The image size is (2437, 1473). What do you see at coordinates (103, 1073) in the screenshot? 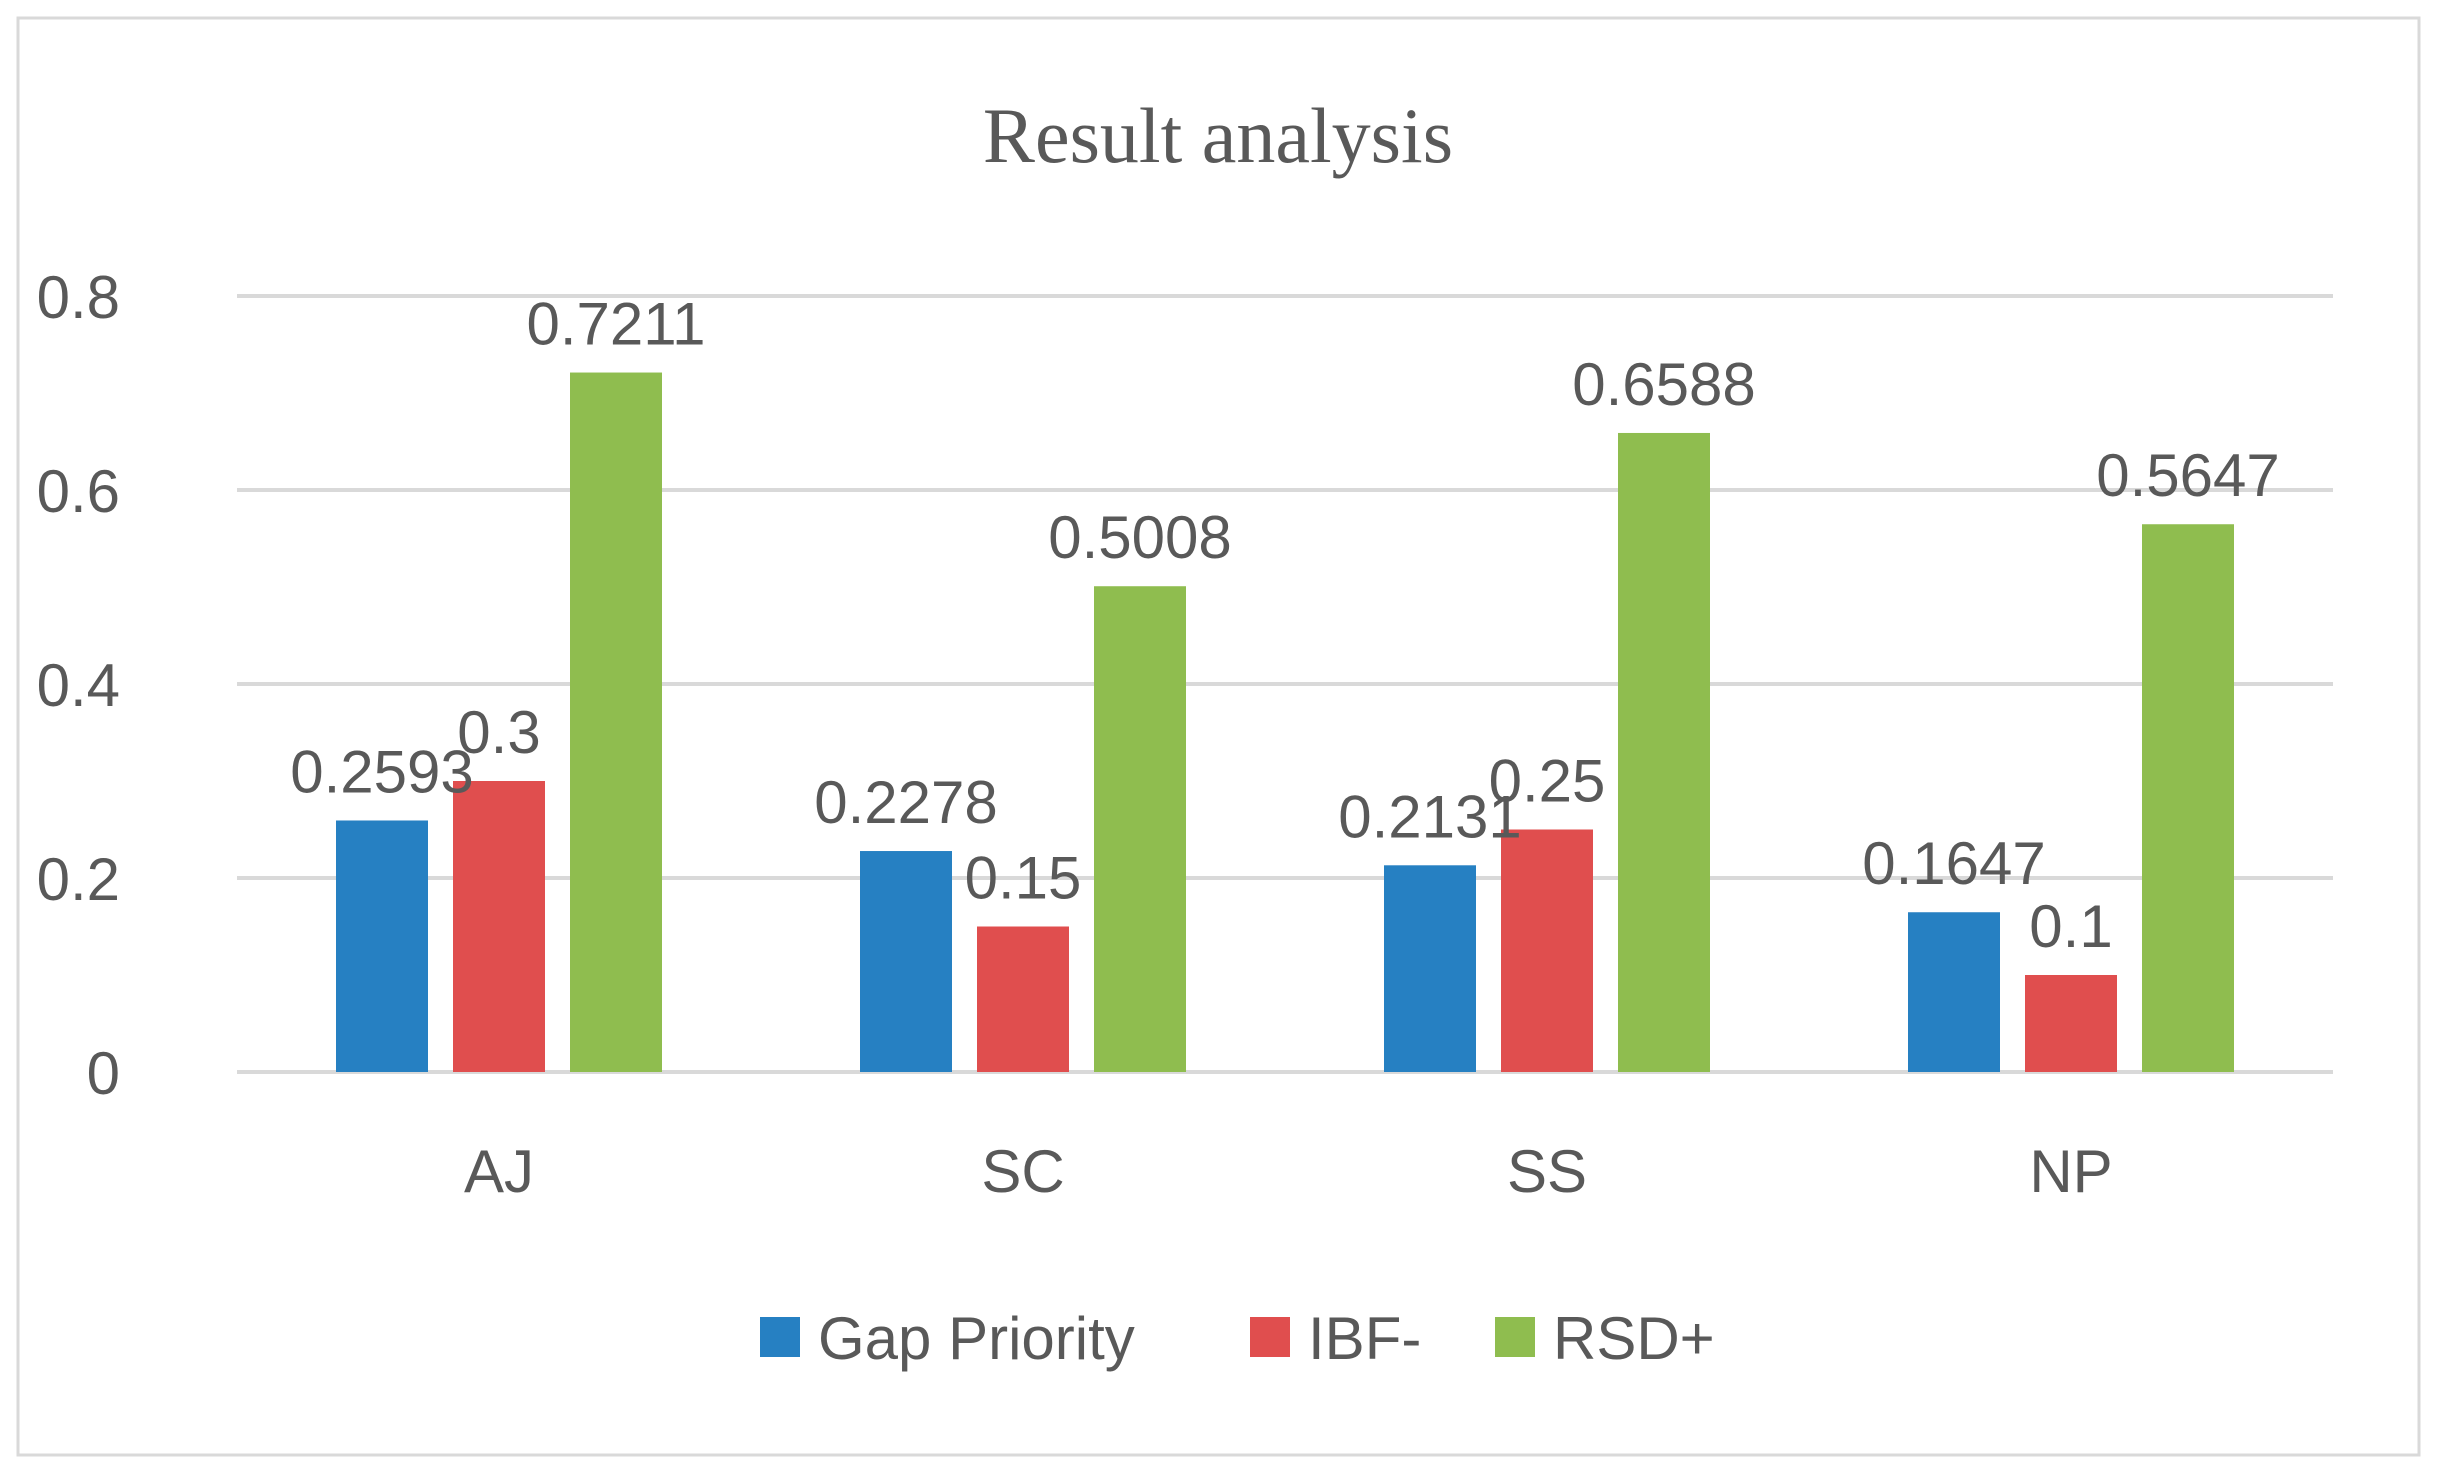
I see `y-tick-label-0: 0` at bounding box center [103, 1073].